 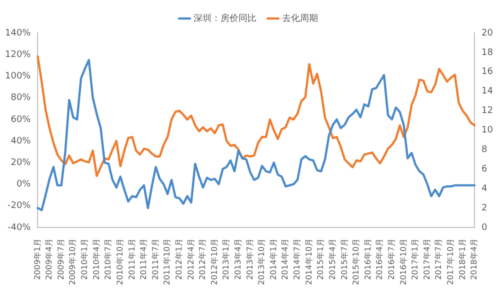 What do you see at coordinates (21, 119) in the screenshot?
I see `y-tick-label: 60%` at bounding box center [21, 119].